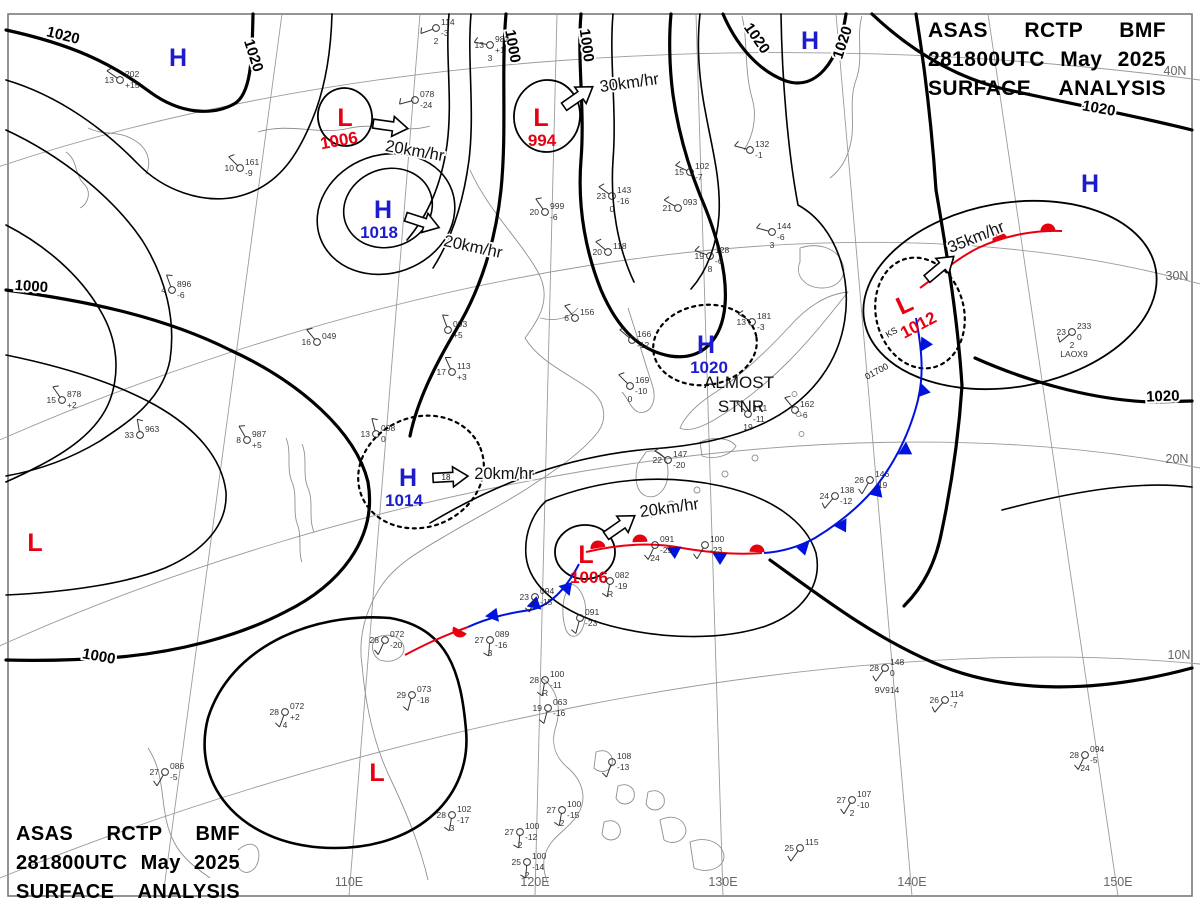 The image size is (1200, 919). Describe the element at coordinates (863, 805) in the screenshot. I see `station-pressure-change: -10` at that location.